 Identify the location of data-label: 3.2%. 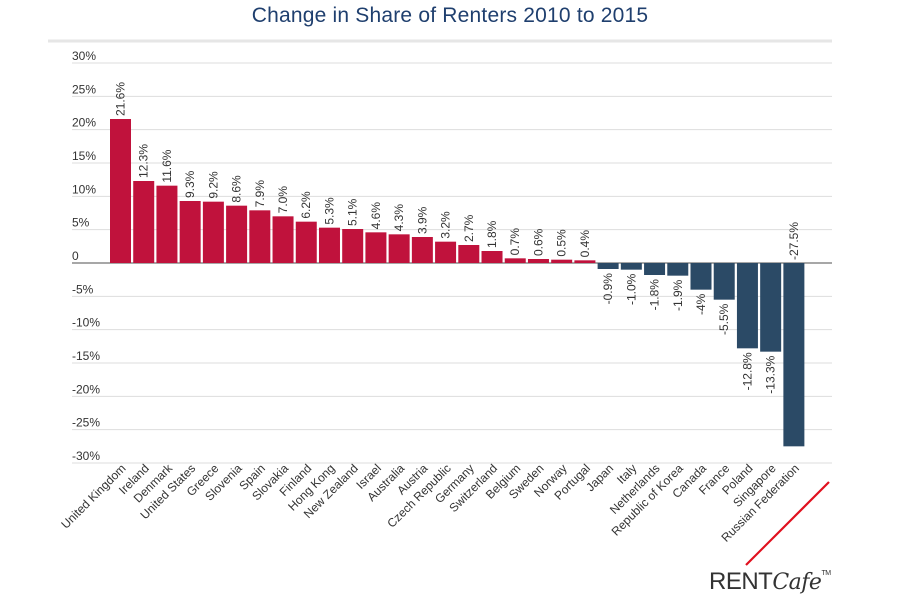
(446, 225).